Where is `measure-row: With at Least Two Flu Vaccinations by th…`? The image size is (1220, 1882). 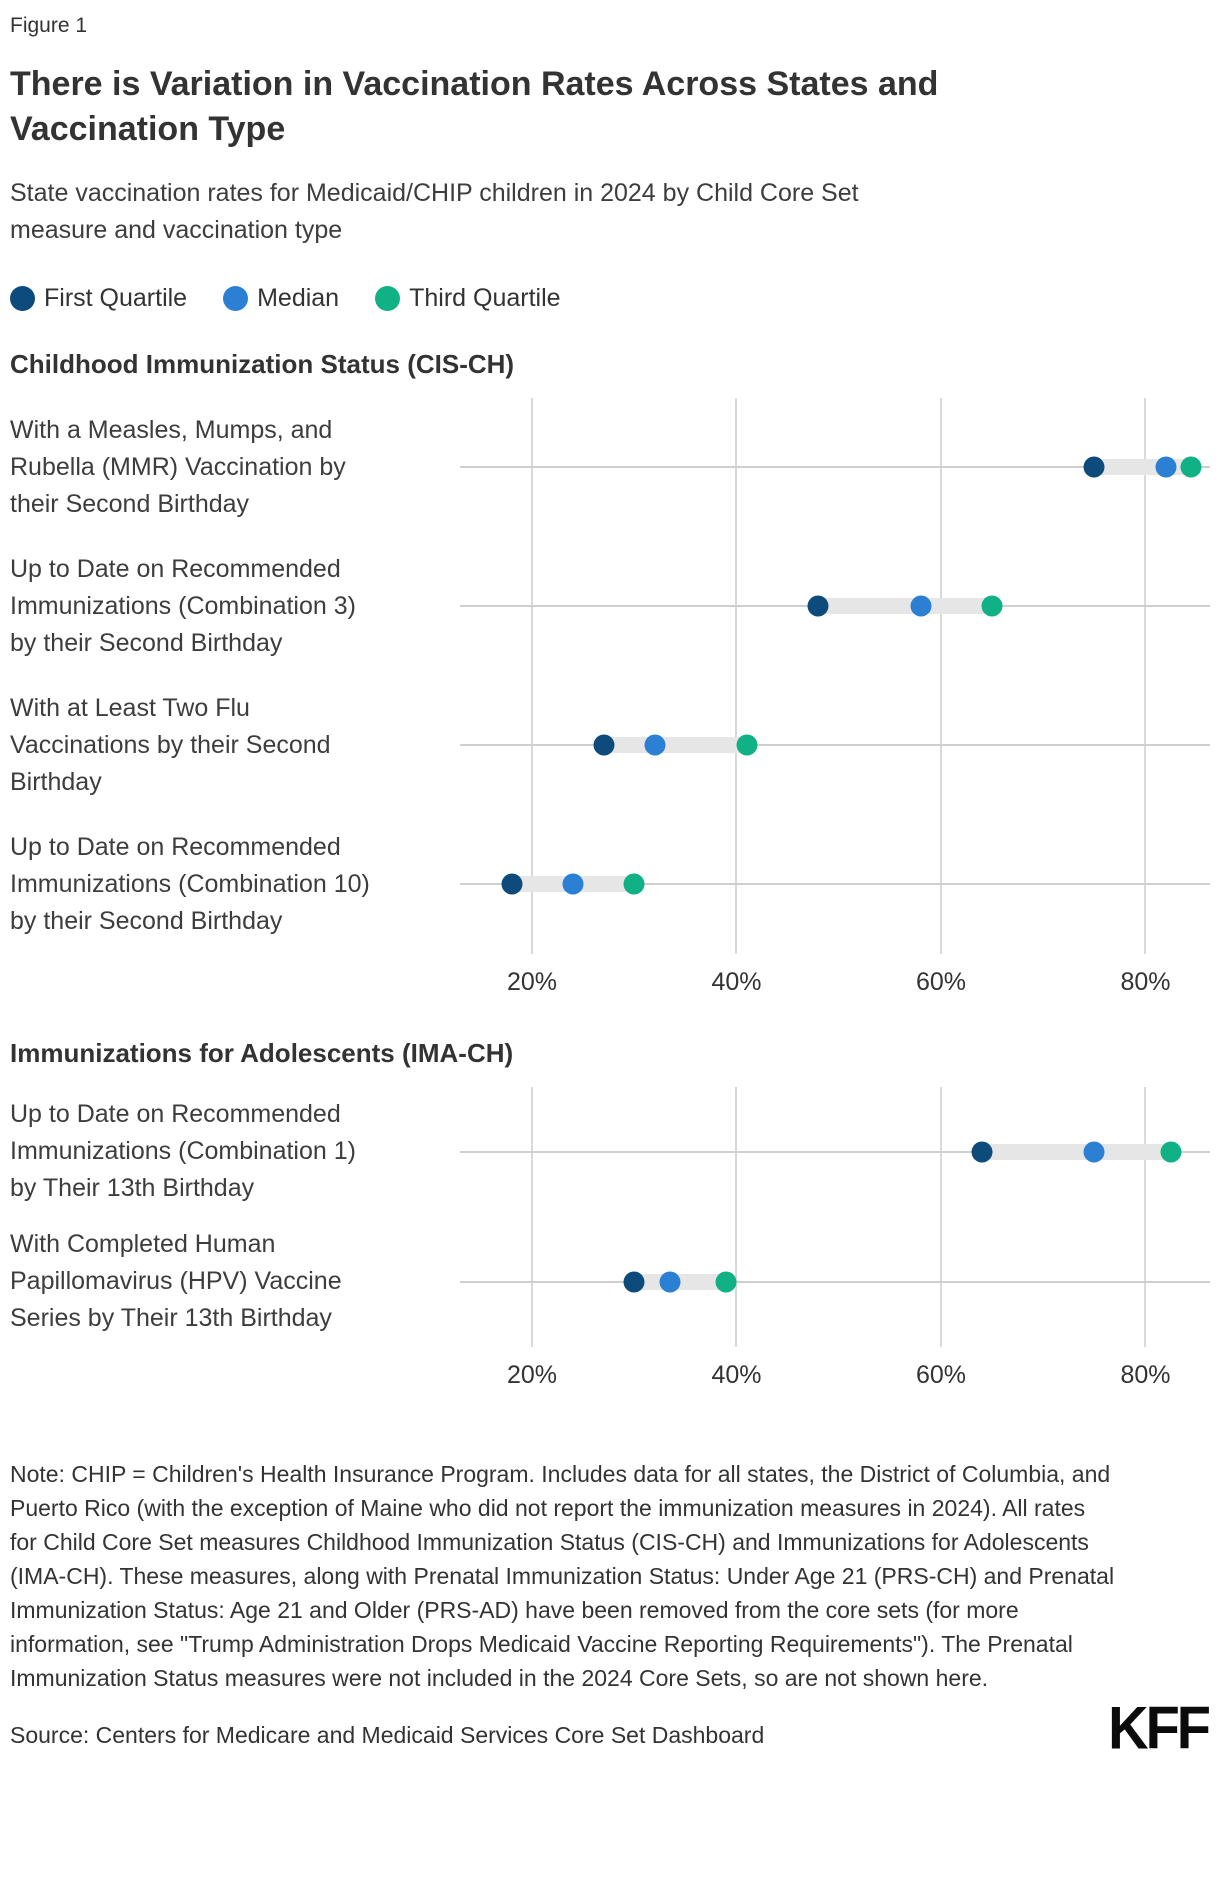 measure-row: With at Least Two Flu Vaccinations by th… is located at coordinates (610, 745).